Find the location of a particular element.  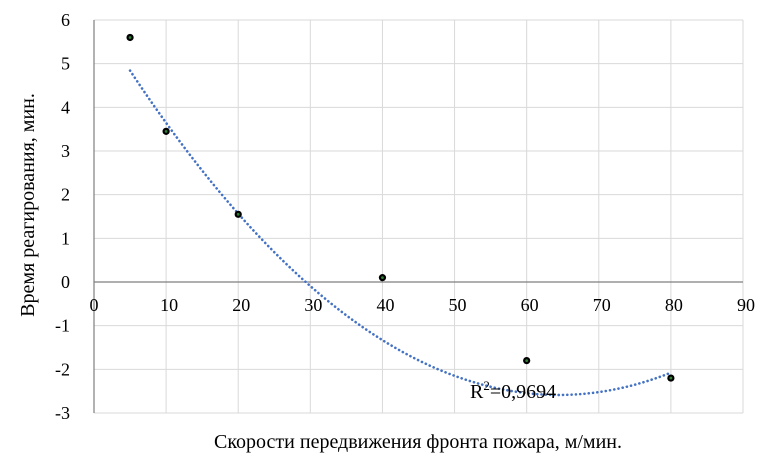

x-tick-label: 40 is located at coordinates (385, 305).